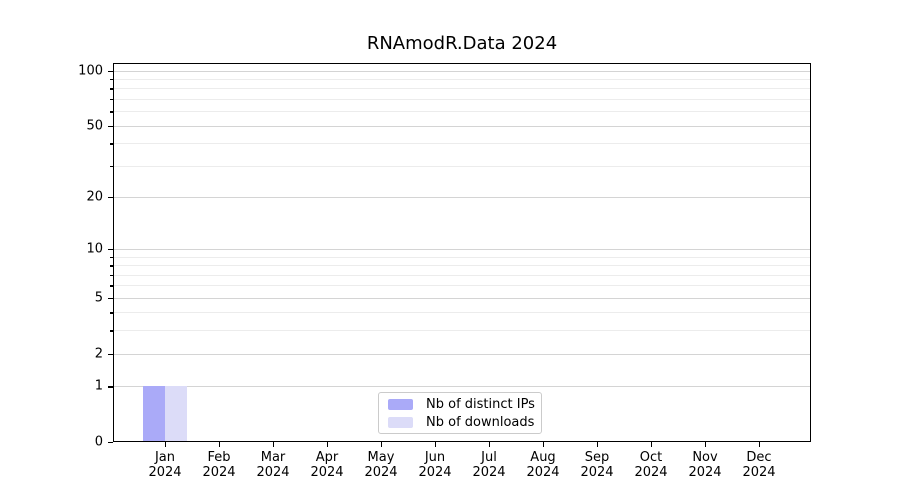 Image resolution: width=900 pixels, height=500 pixels. Describe the element at coordinates (273, 457) in the screenshot. I see `x-tick-month: Mar` at that location.